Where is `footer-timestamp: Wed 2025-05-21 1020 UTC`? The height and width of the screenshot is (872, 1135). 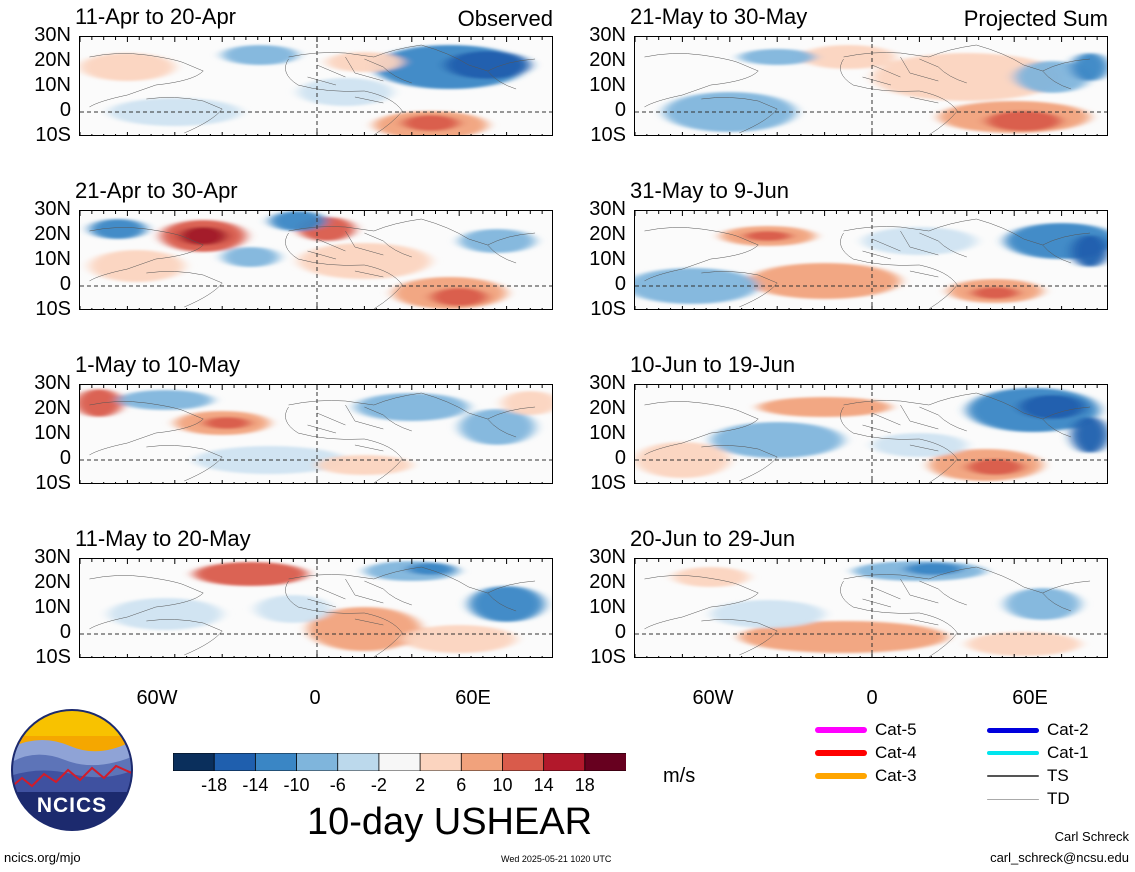 footer-timestamp: Wed 2025-05-21 1020 UTC is located at coordinates (556, 859).